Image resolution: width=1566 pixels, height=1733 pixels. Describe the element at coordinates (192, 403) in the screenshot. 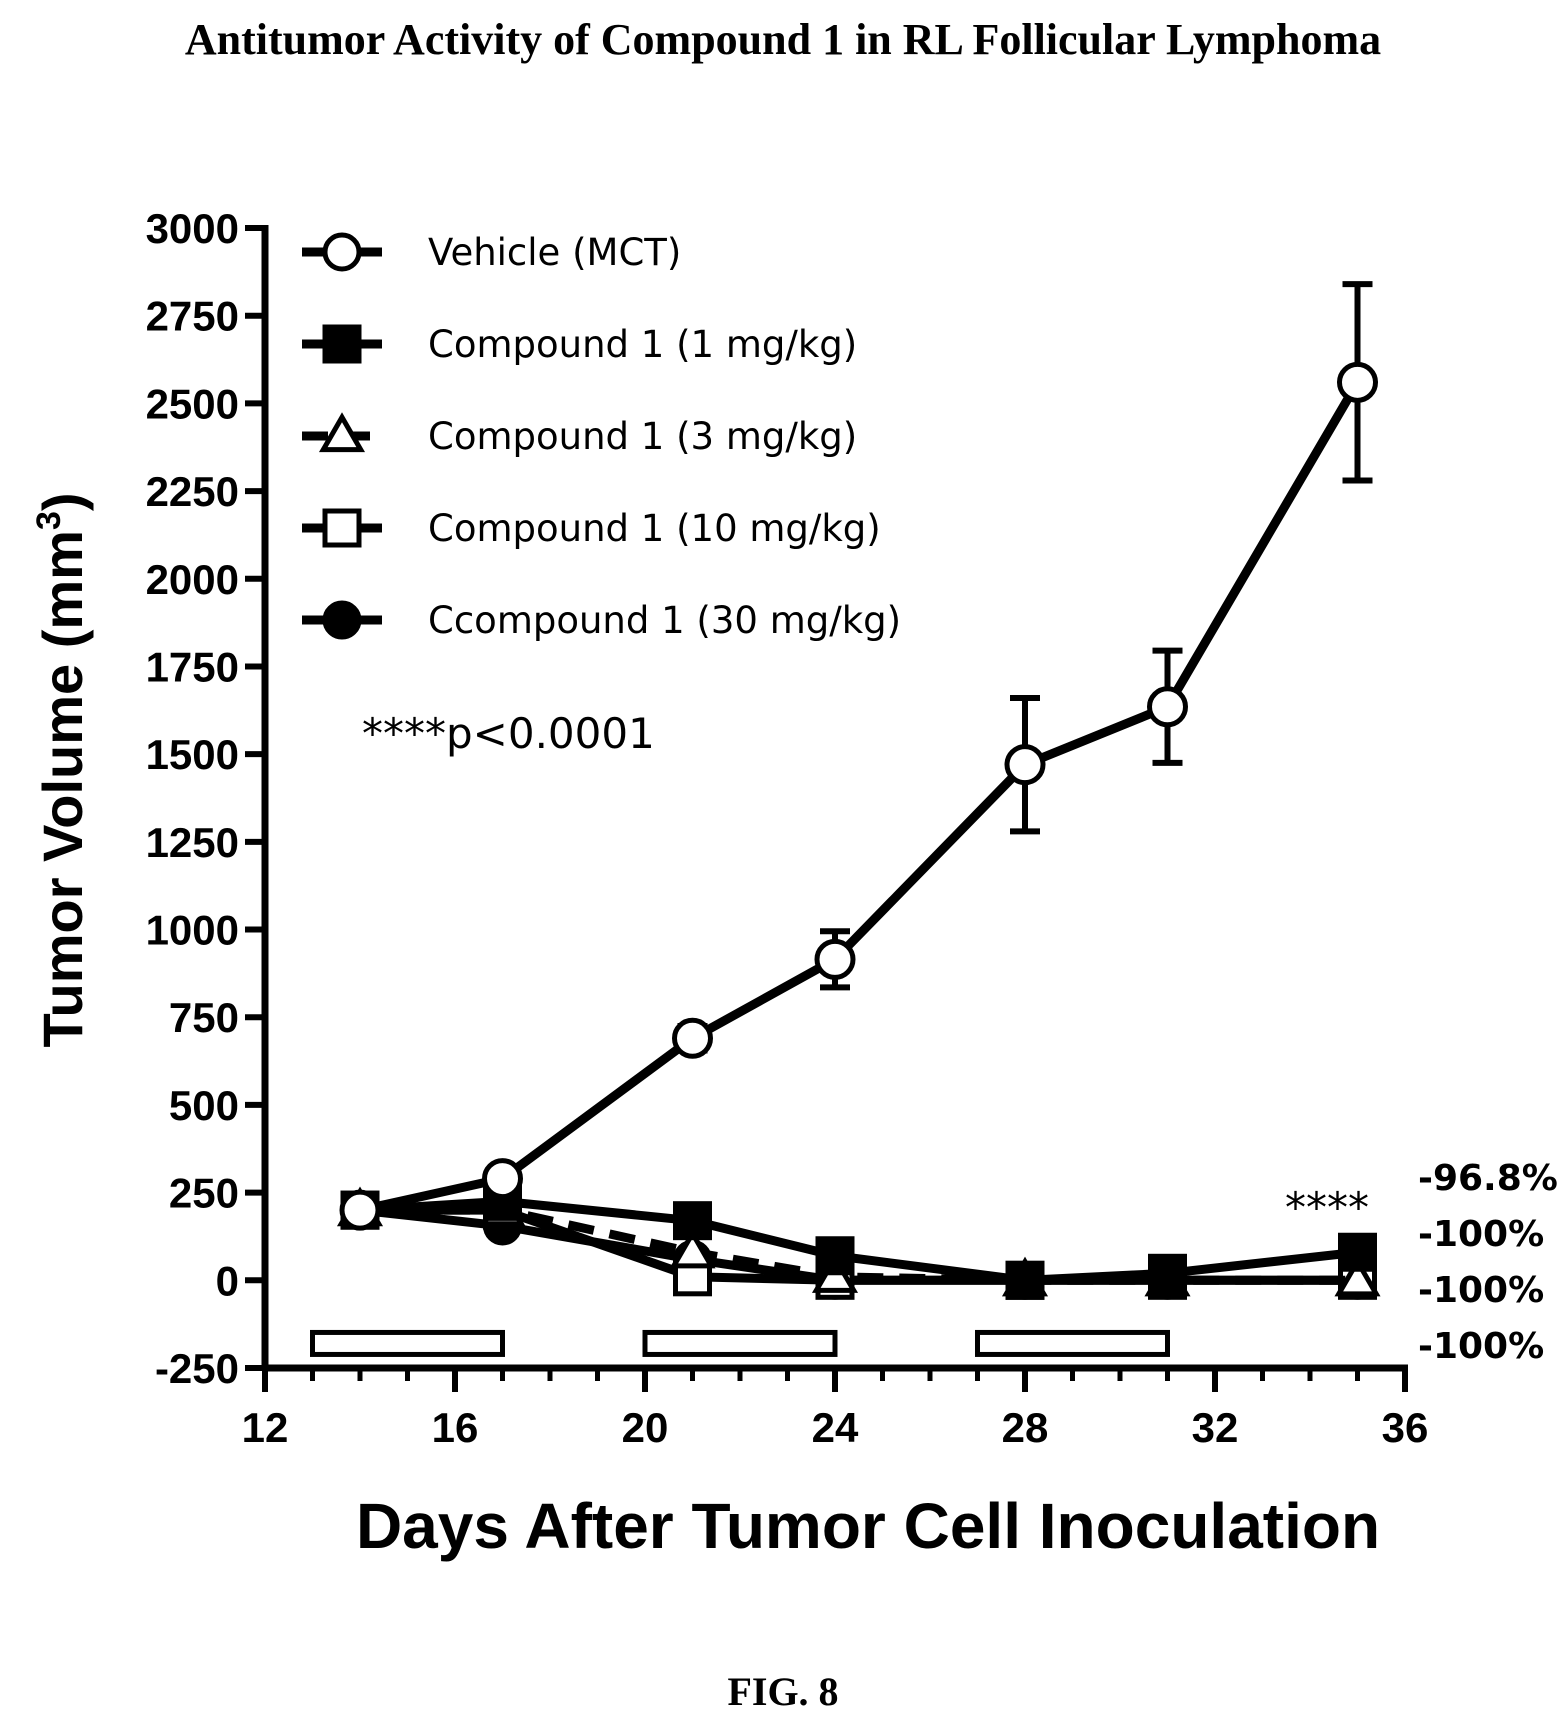

I see `y-tick-label: 2500` at that location.